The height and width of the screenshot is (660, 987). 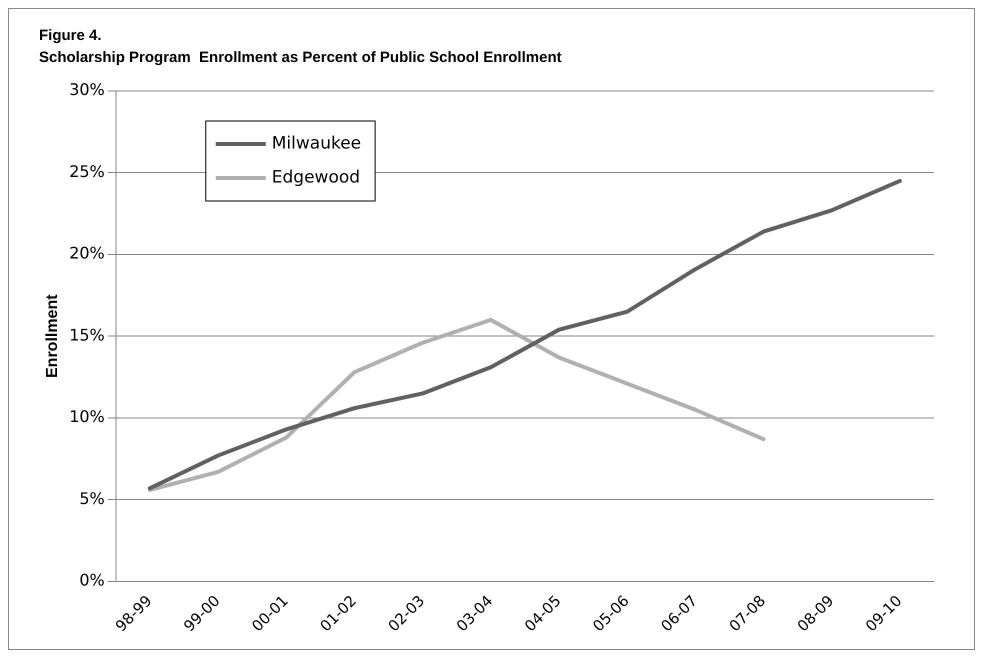 I want to click on y-tick-label: 25%, so click(x=87, y=171).